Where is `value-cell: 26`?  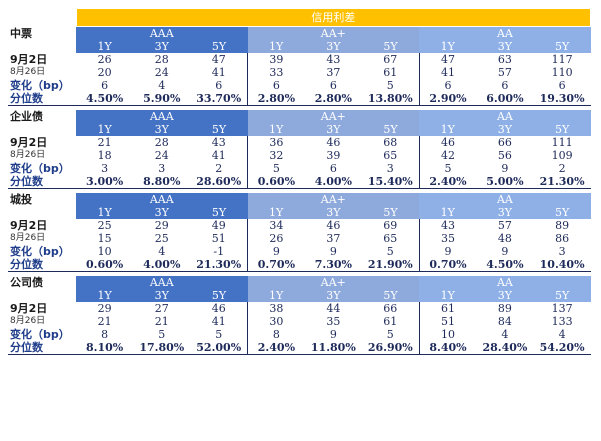
value-cell: 26 is located at coordinates (104, 59).